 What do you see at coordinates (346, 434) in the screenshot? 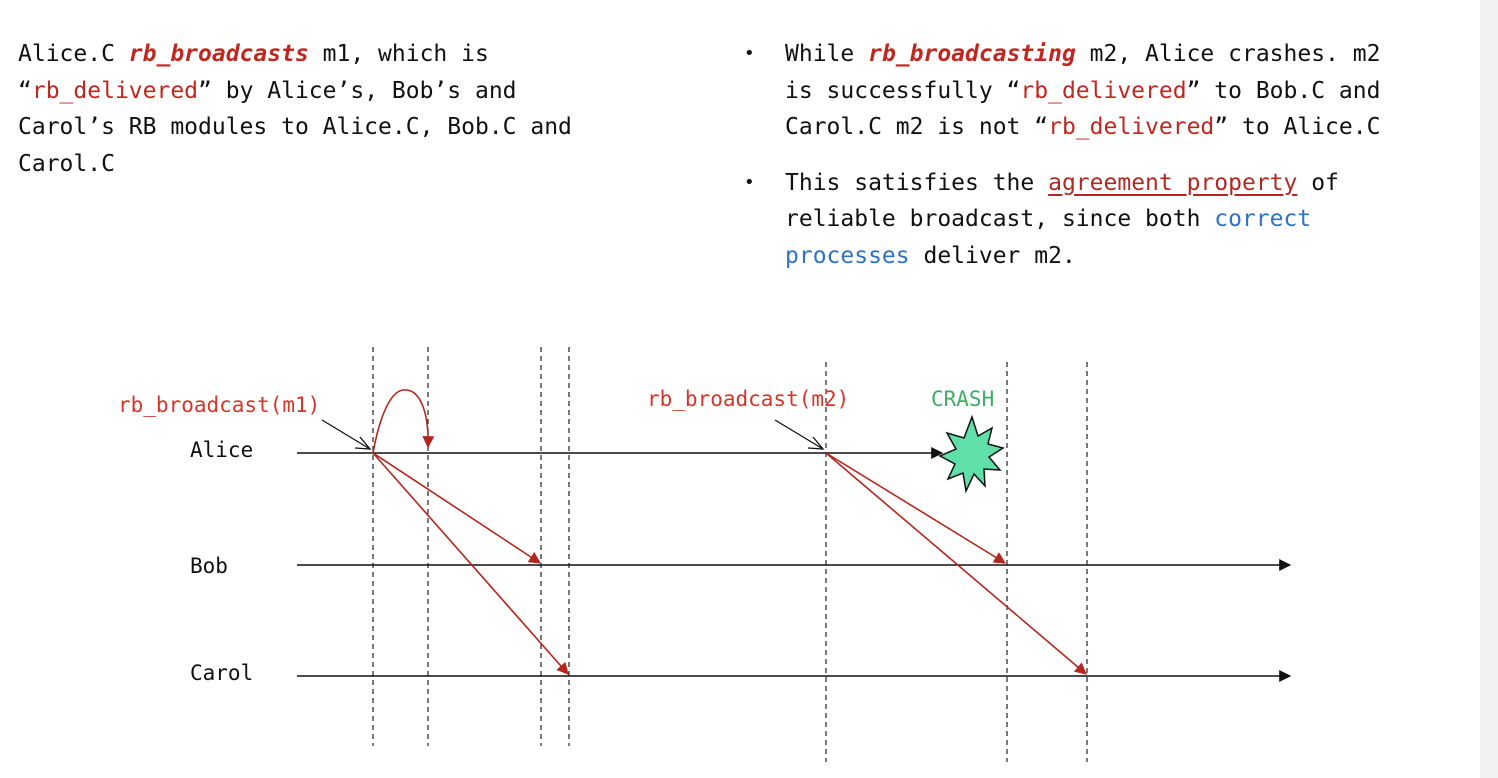
I see `pointer-m1` at bounding box center [346, 434].